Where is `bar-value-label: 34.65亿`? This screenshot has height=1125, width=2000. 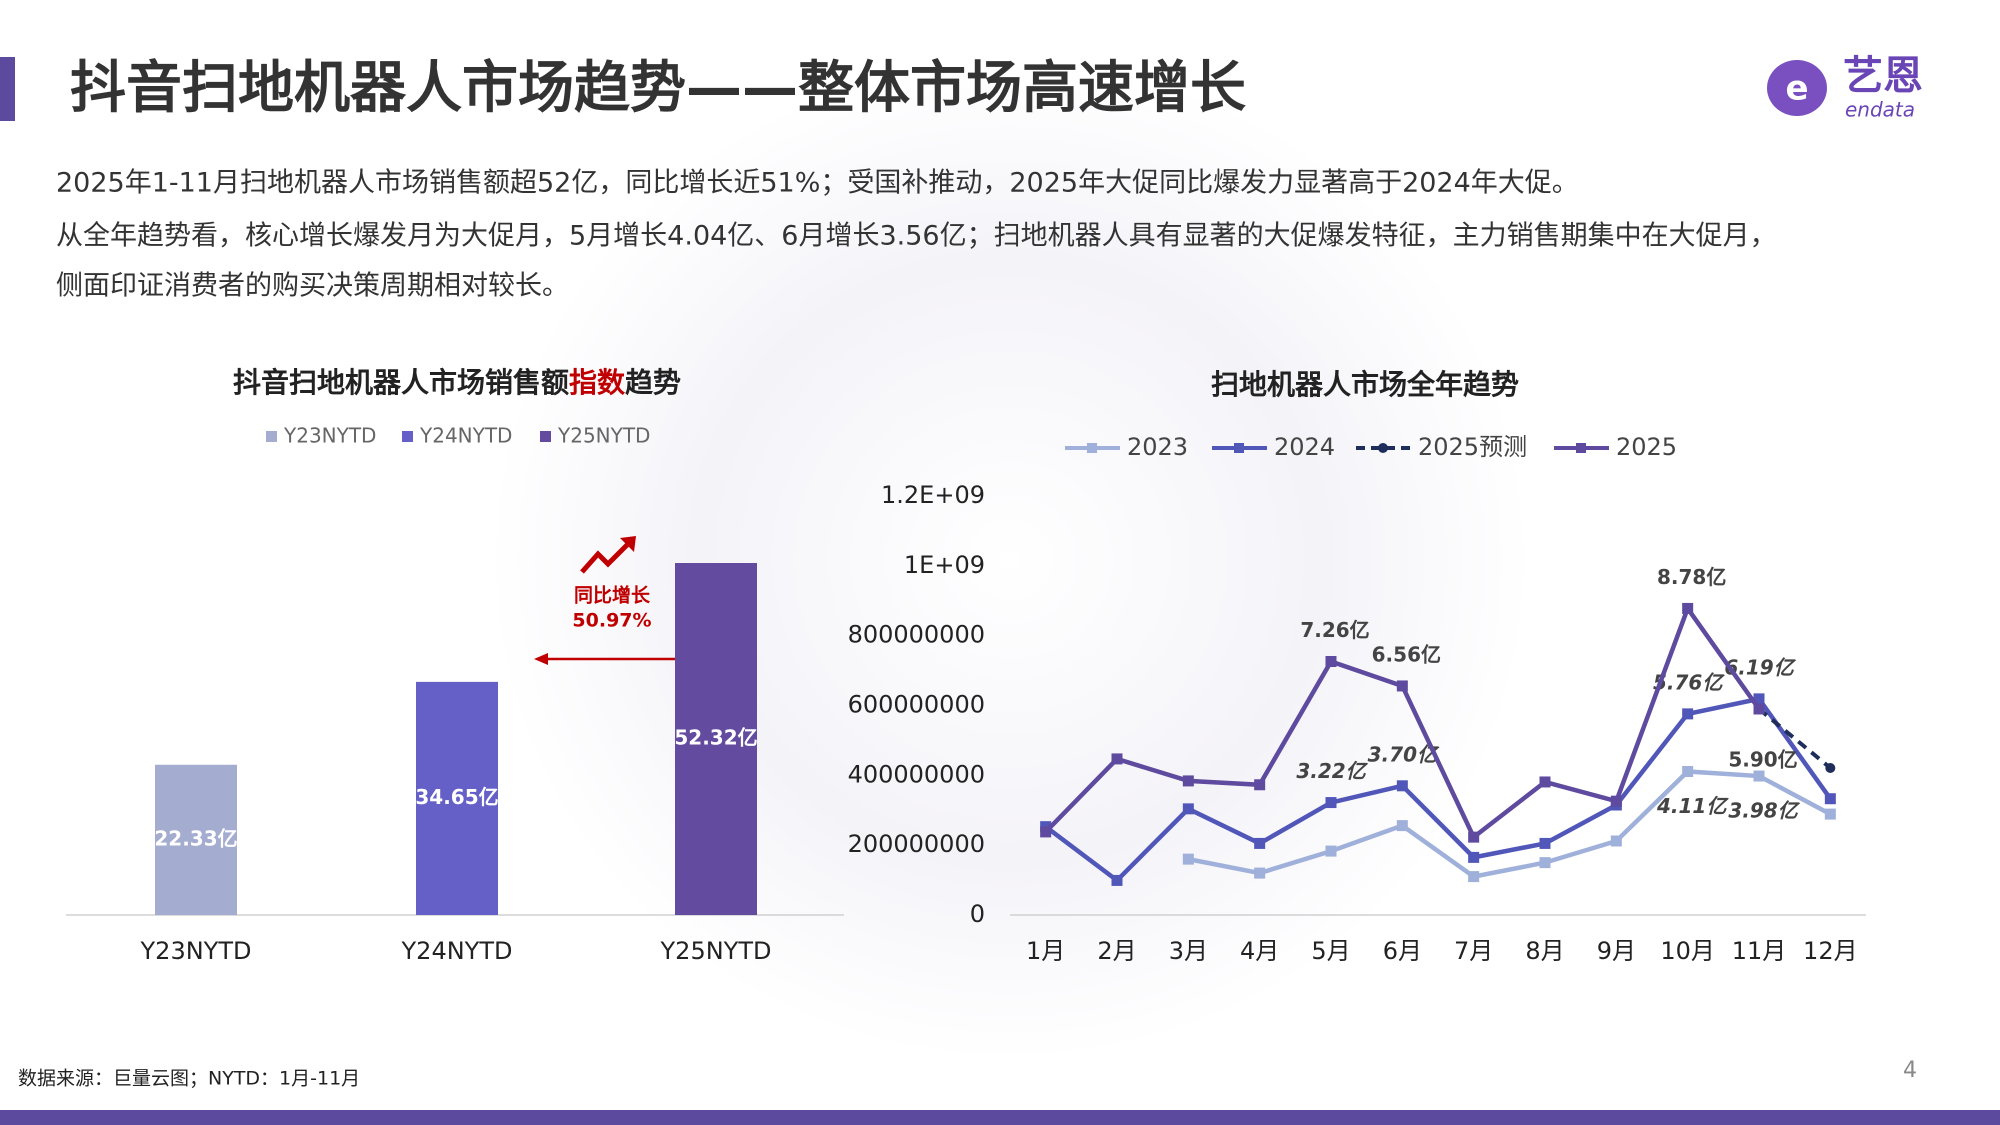
bar-value-label: 34.65亿 is located at coordinates (456, 797).